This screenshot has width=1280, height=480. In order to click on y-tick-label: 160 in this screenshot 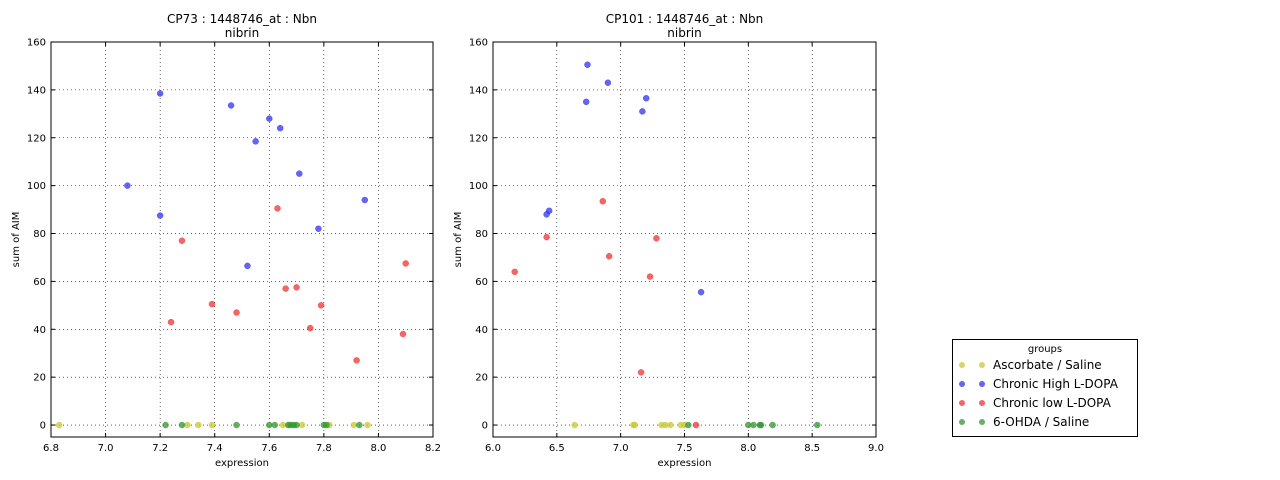, I will do `click(478, 43)`.